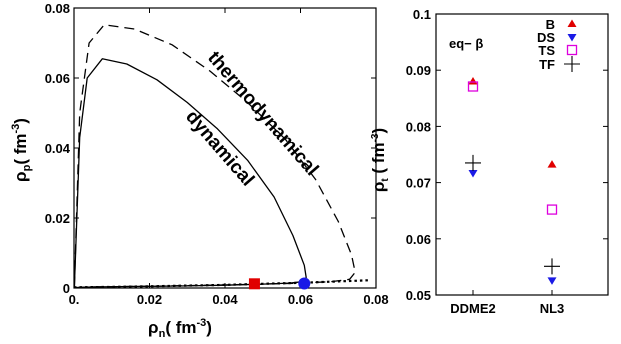  Describe the element at coordinates (225, 299) in the screenshot. I see `left-x-tick-label: 0.04` at that location.